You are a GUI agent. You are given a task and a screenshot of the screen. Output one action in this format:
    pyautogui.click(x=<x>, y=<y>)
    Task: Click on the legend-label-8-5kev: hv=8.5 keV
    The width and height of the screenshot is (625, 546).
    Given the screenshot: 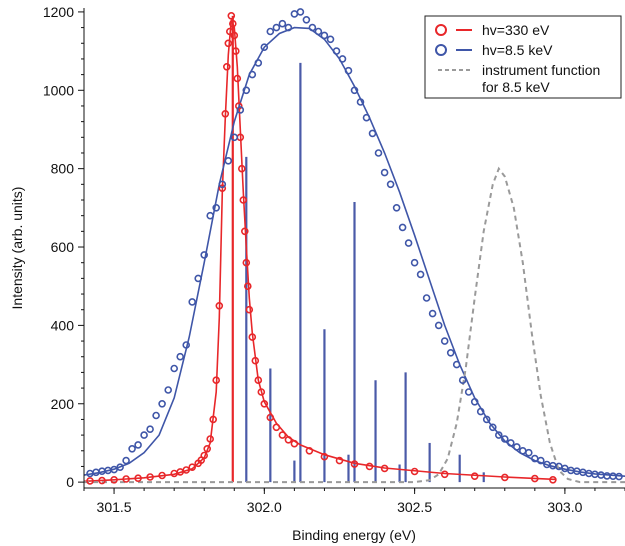 What is the action you would take?
    pyautogui.click(x=517, y=50)
    